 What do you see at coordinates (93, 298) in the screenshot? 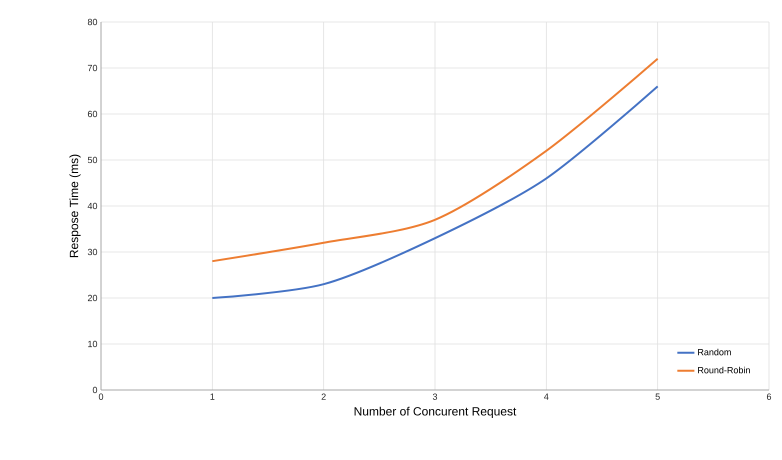
I see `y-tick-label: 20` at bounding box center [93, 298].